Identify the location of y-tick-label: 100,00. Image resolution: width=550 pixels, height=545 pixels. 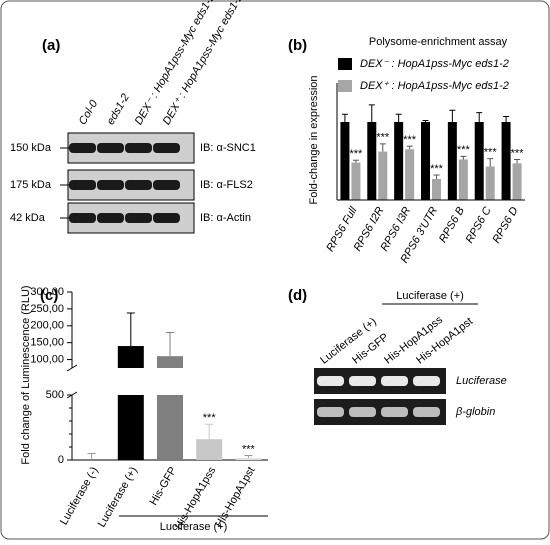
(47, 359).